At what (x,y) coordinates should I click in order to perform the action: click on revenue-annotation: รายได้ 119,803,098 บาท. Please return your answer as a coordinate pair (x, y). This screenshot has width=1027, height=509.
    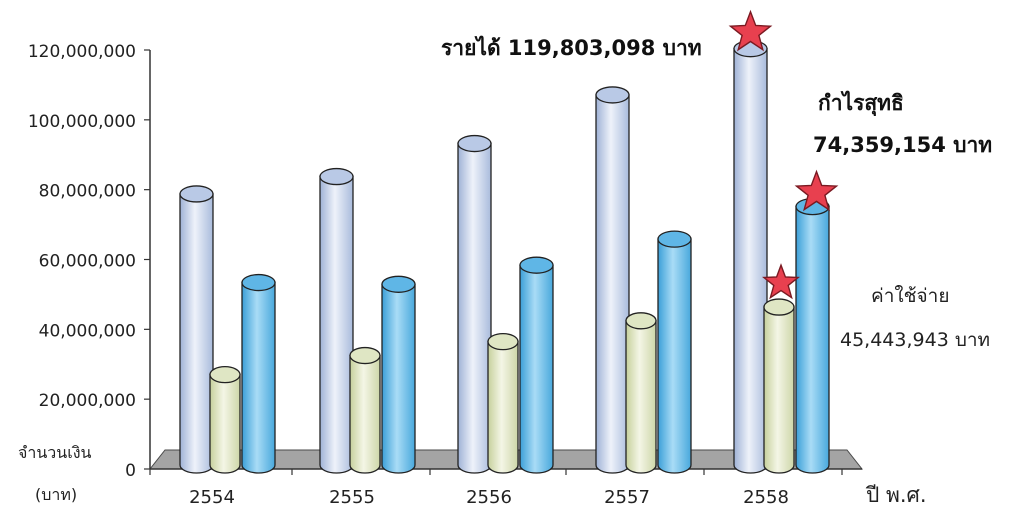
    Looking at the image, I should click on (571, 47).